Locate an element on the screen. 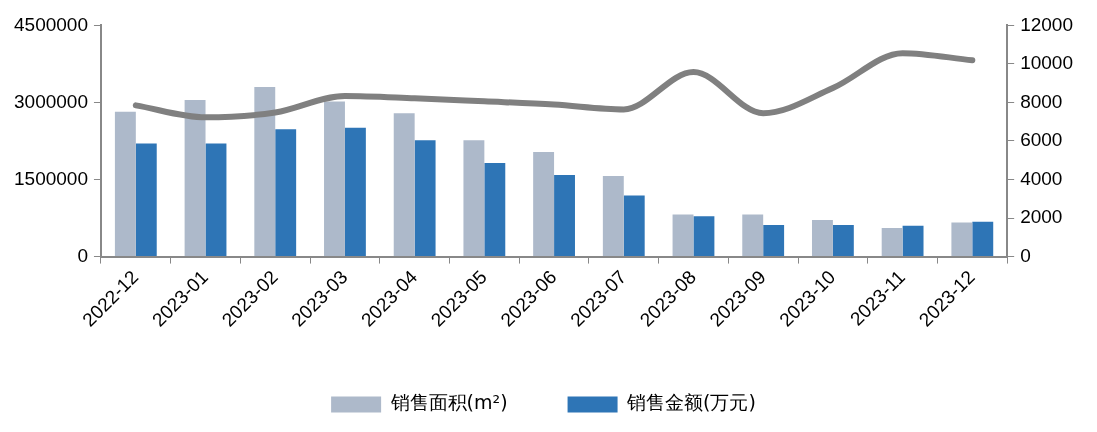  y2-tick-label: 6000 is located at coordinates (1041, 140).